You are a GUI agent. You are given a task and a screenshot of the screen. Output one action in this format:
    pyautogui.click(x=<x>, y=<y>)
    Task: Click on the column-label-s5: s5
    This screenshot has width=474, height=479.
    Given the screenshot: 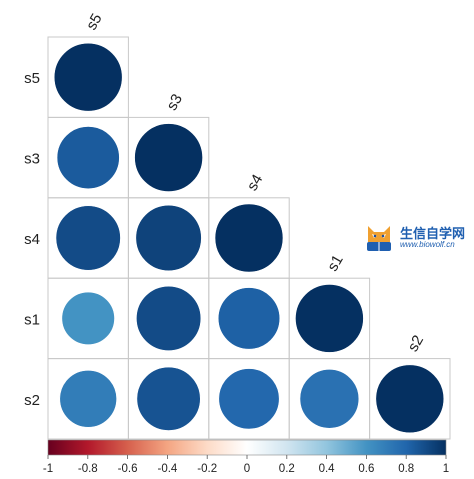 What is the action you would take?
    pyautogui.click(x=94, y=22)
    